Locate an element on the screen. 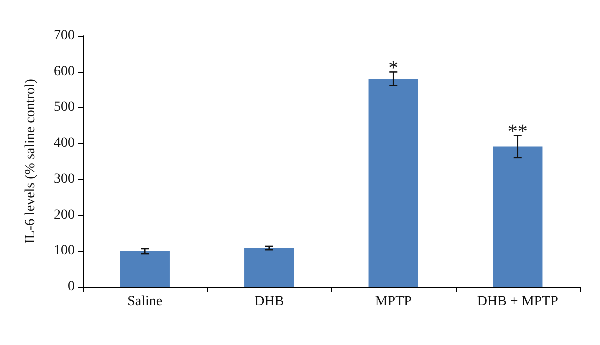  x-tick-label: MPTP is located at coordinates (393, 302).